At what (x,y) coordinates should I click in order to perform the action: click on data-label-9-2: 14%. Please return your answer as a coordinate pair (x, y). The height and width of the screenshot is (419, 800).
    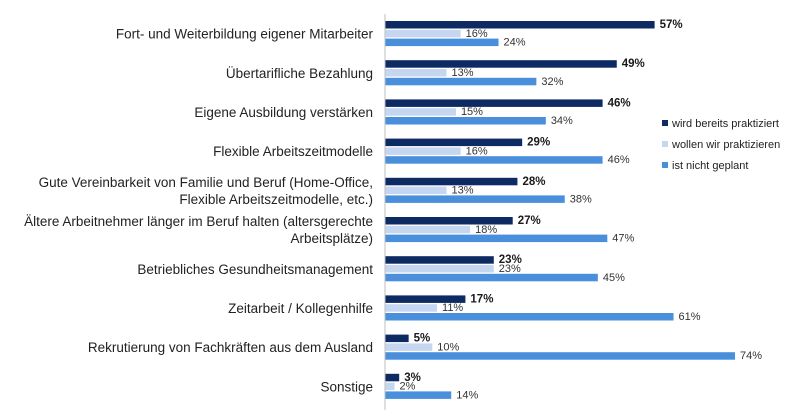
    Looking at the image, I should click on (467, 395).